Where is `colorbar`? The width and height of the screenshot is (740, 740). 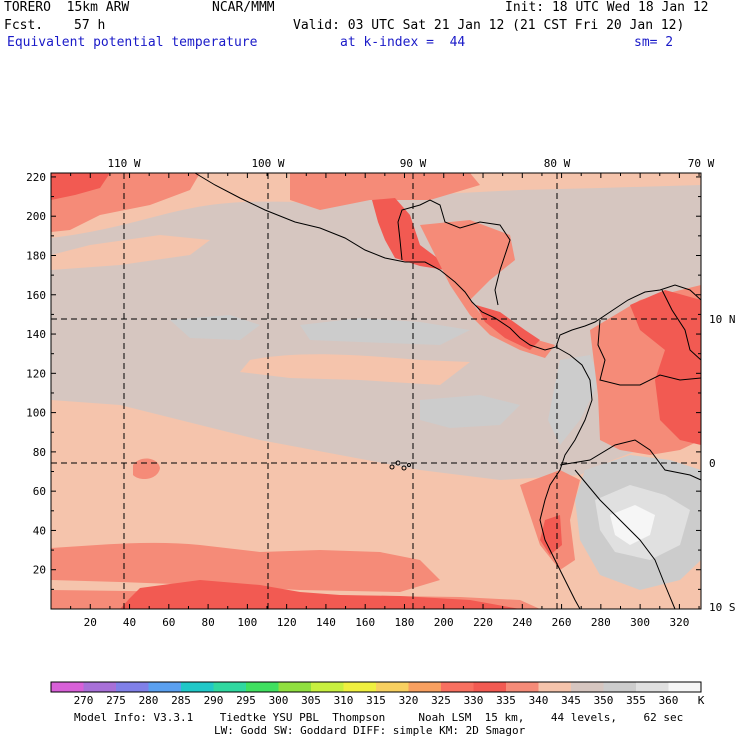 colorbar is located at coordinates (376, 687).